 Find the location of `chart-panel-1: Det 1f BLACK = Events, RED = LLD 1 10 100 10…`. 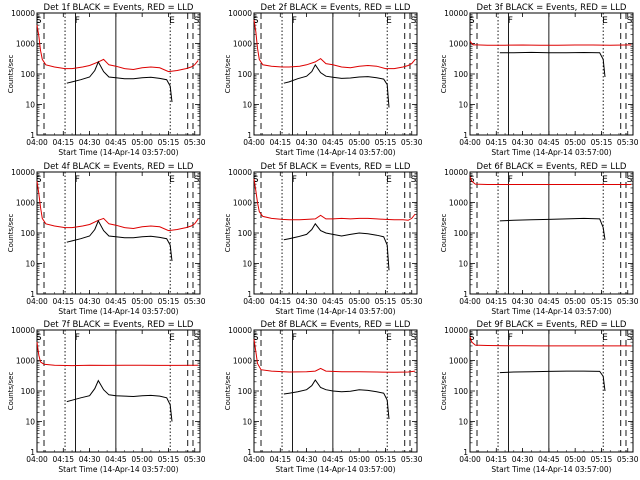

chart-panel-1: Det 1f BLACK = Events, RED = LLD 1 10 100 10… is located at coordinates (106, 80).